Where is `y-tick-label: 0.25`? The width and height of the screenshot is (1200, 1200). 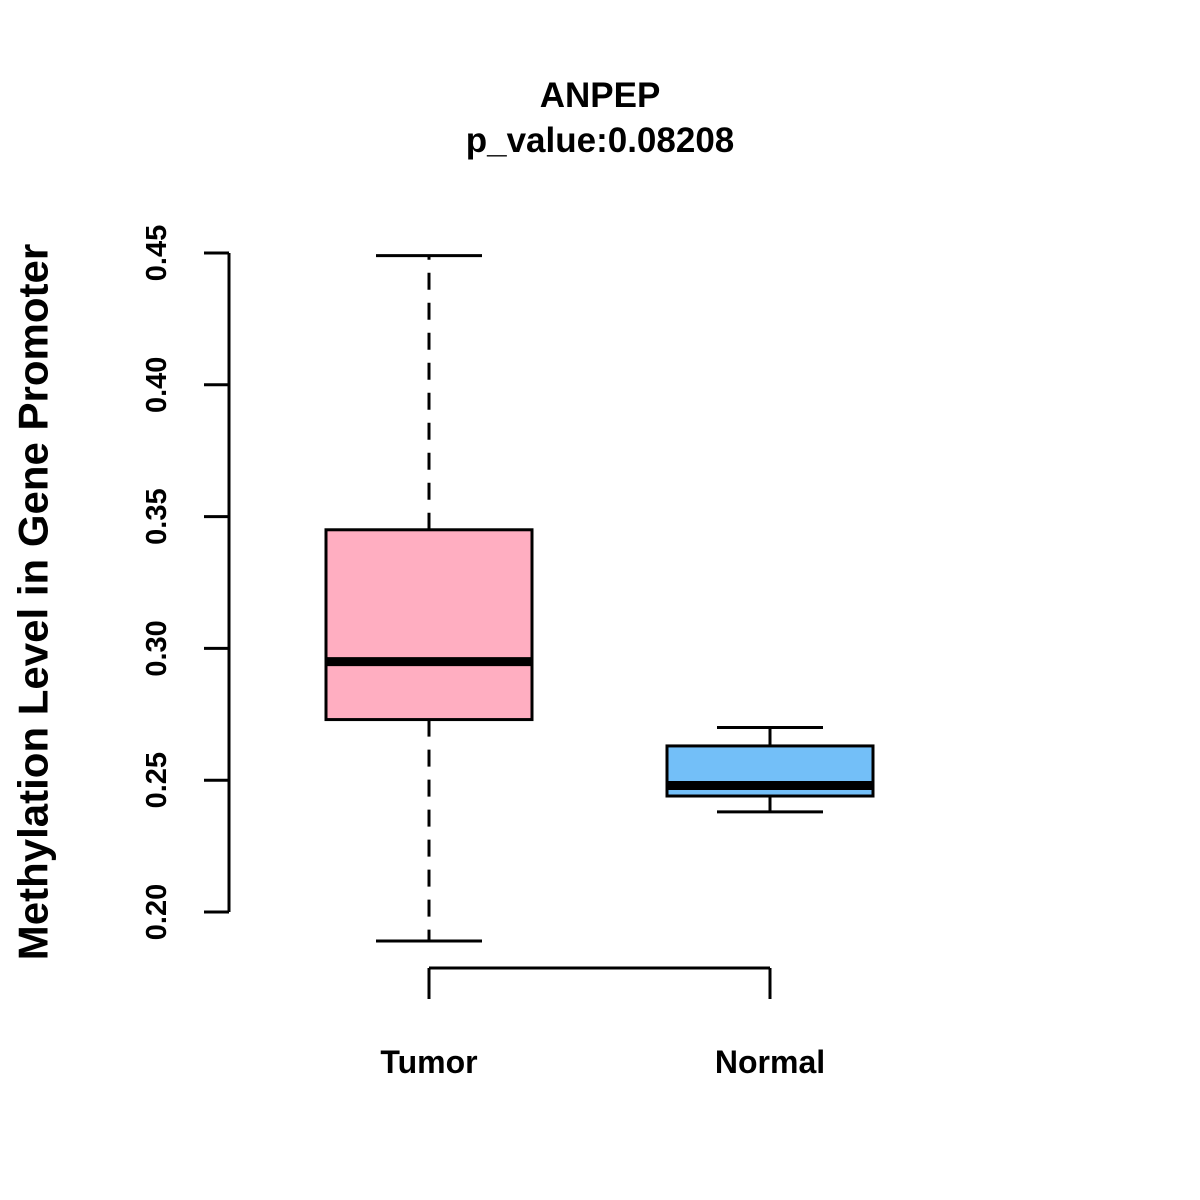
y-tick-label: 0.25 is located at coordinates (157, 780).